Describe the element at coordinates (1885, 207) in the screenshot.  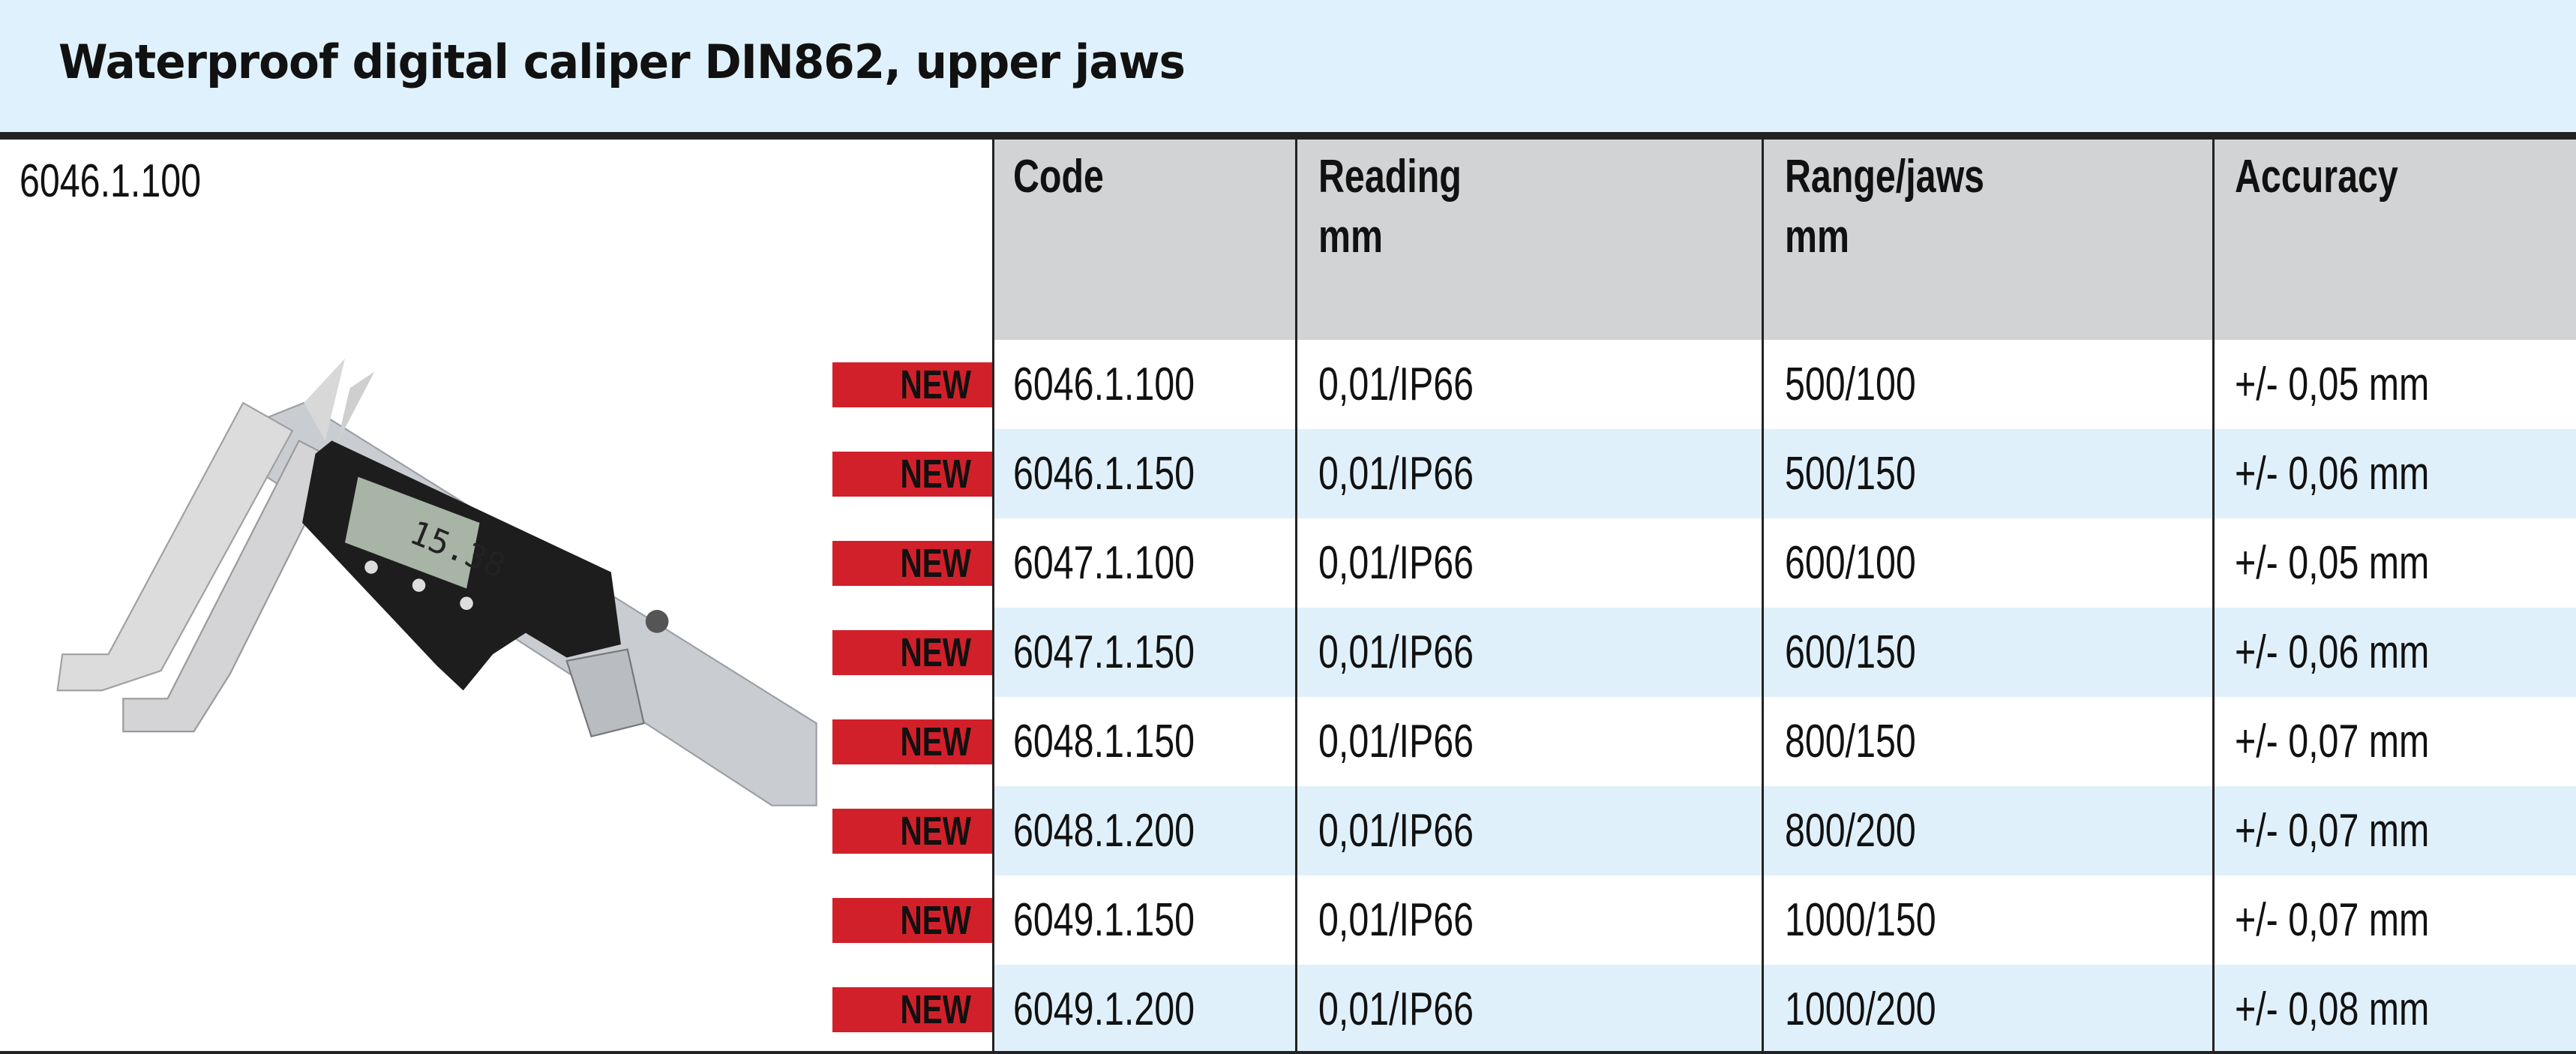
I see `column-header-range: Range/jaws mm` at that location.